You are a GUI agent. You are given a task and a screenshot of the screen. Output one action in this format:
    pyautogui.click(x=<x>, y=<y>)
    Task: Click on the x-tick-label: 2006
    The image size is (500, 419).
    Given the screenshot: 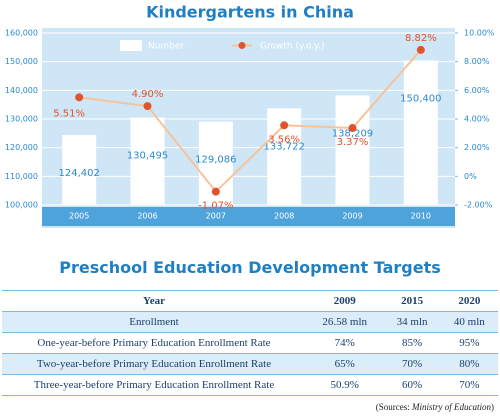 What is the action you would take?
    pyautogui.click(x=147, y=216)
    